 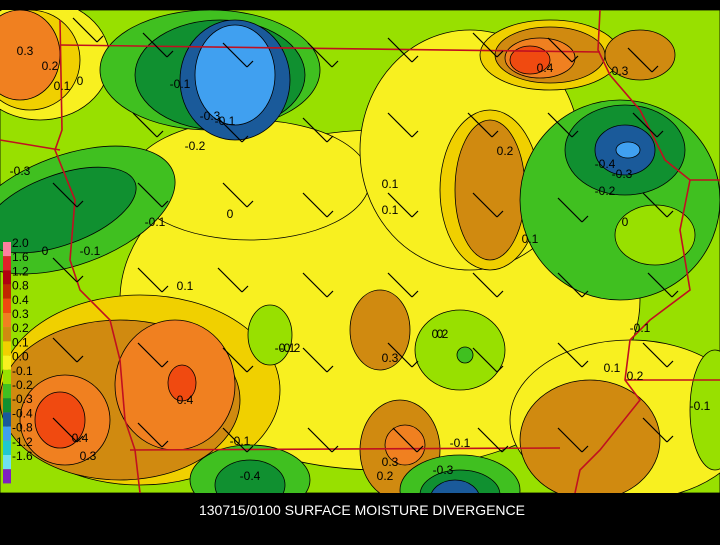 What do you see at coordinates (7, 476) in the screenshot?
I see `legend-swatch-end` at bounding box center [7, 476].